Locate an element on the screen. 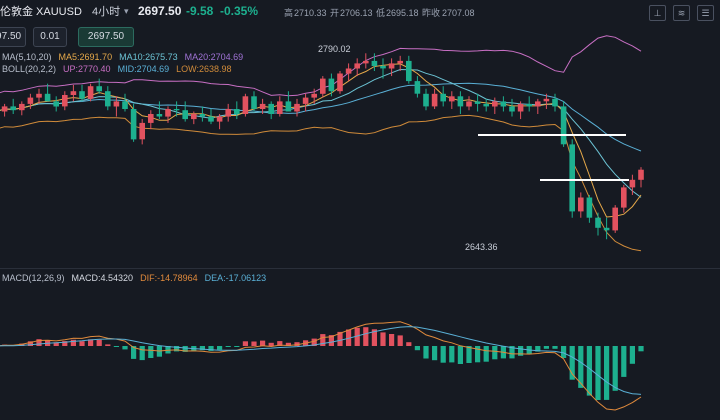  lot-size-input: 0.01 is located at coordinates (50, 37).